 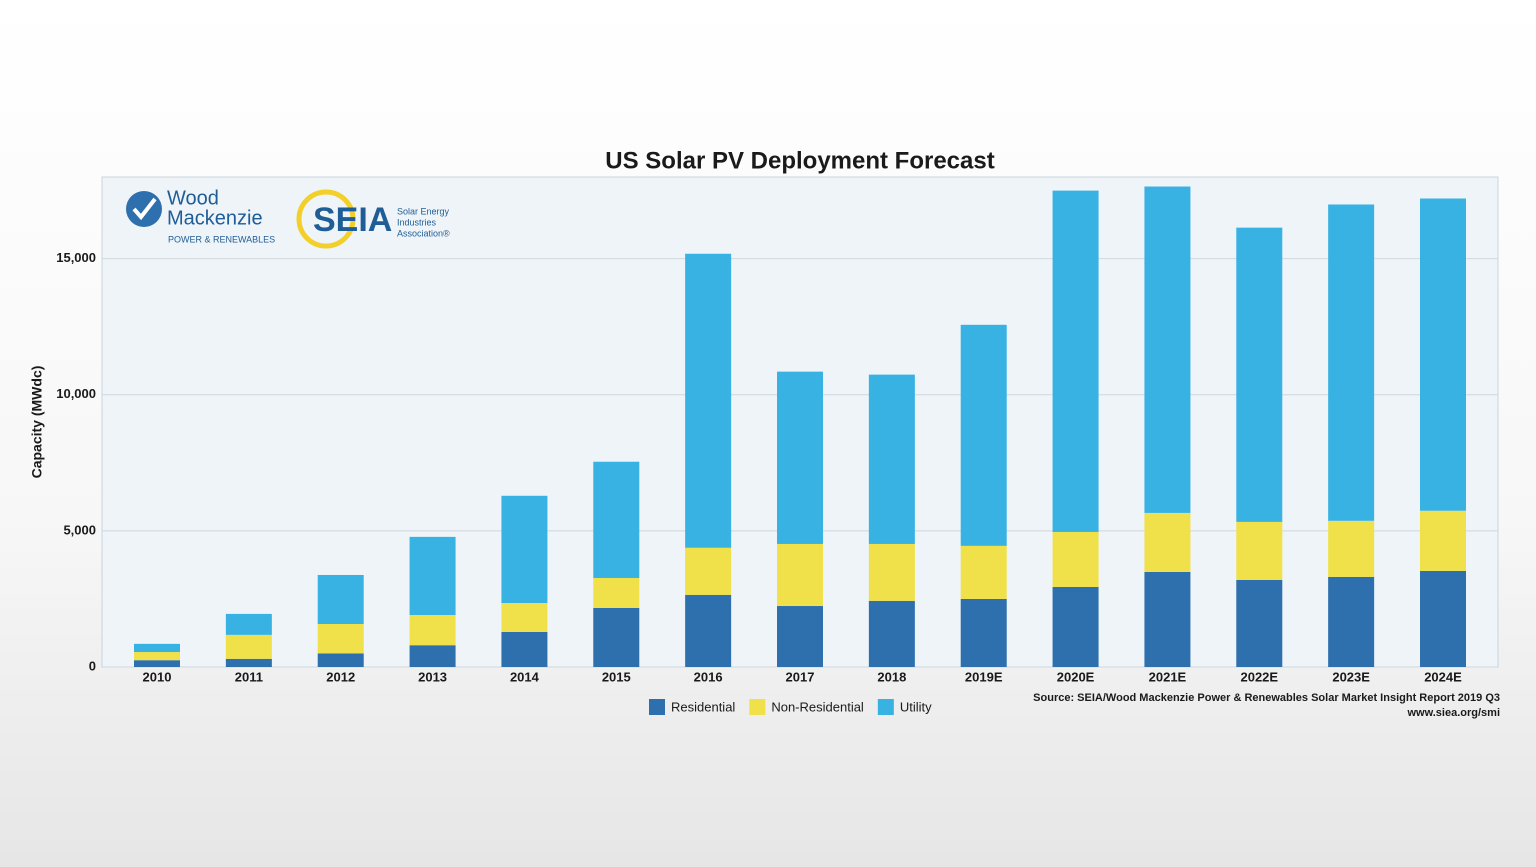 I want to click on x-tick-label: 2012, so click(x=340, y=676).